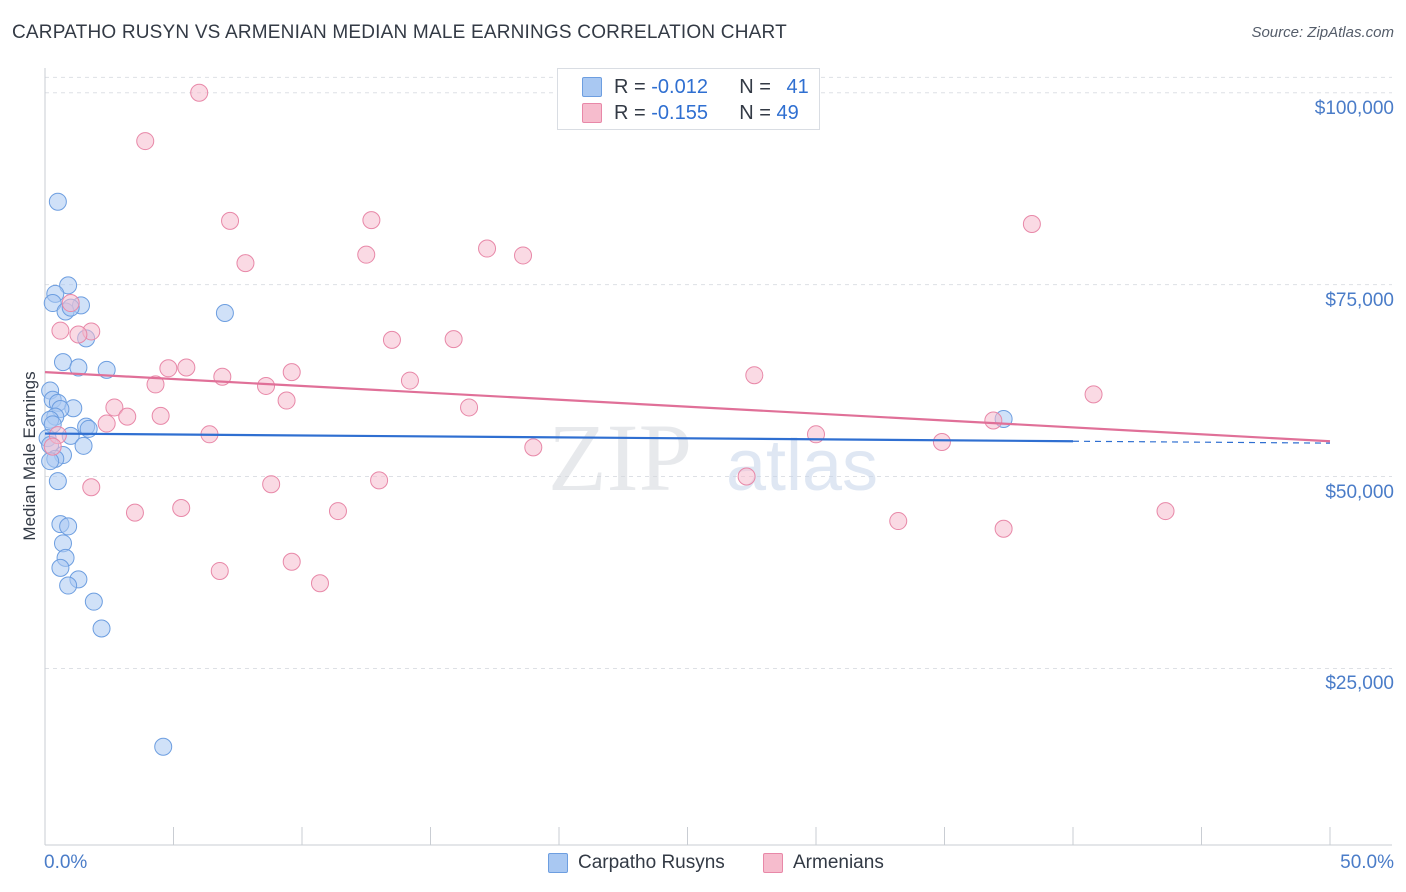 The height and width of the screenshot is (892, 1406). I want to click on rusyn-trend-extension, so click(1201, 442).